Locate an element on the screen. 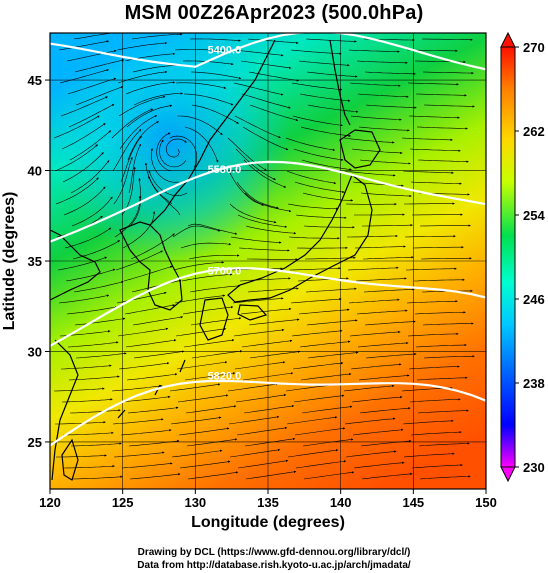 The image size is (548, 573). x-axis: 120 125 130 135 140 145 150 is located at coordinates (268, 499).